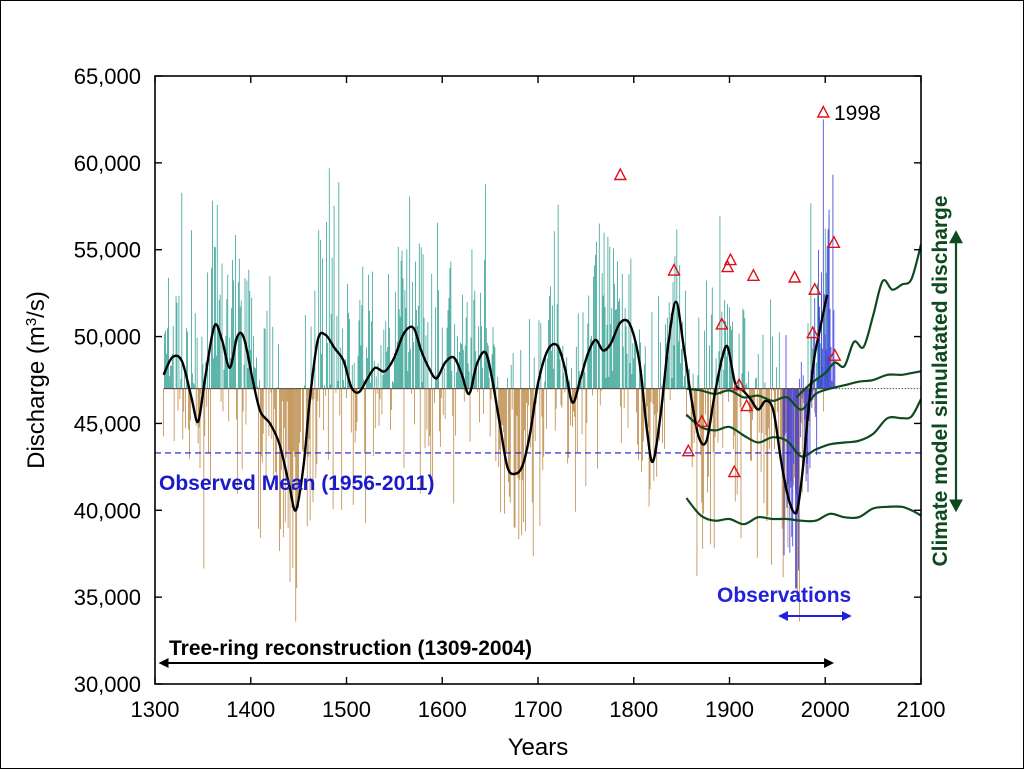 The image size is (1024, 773). I want to click on x-tick-label: 1600, so click(442, 709).